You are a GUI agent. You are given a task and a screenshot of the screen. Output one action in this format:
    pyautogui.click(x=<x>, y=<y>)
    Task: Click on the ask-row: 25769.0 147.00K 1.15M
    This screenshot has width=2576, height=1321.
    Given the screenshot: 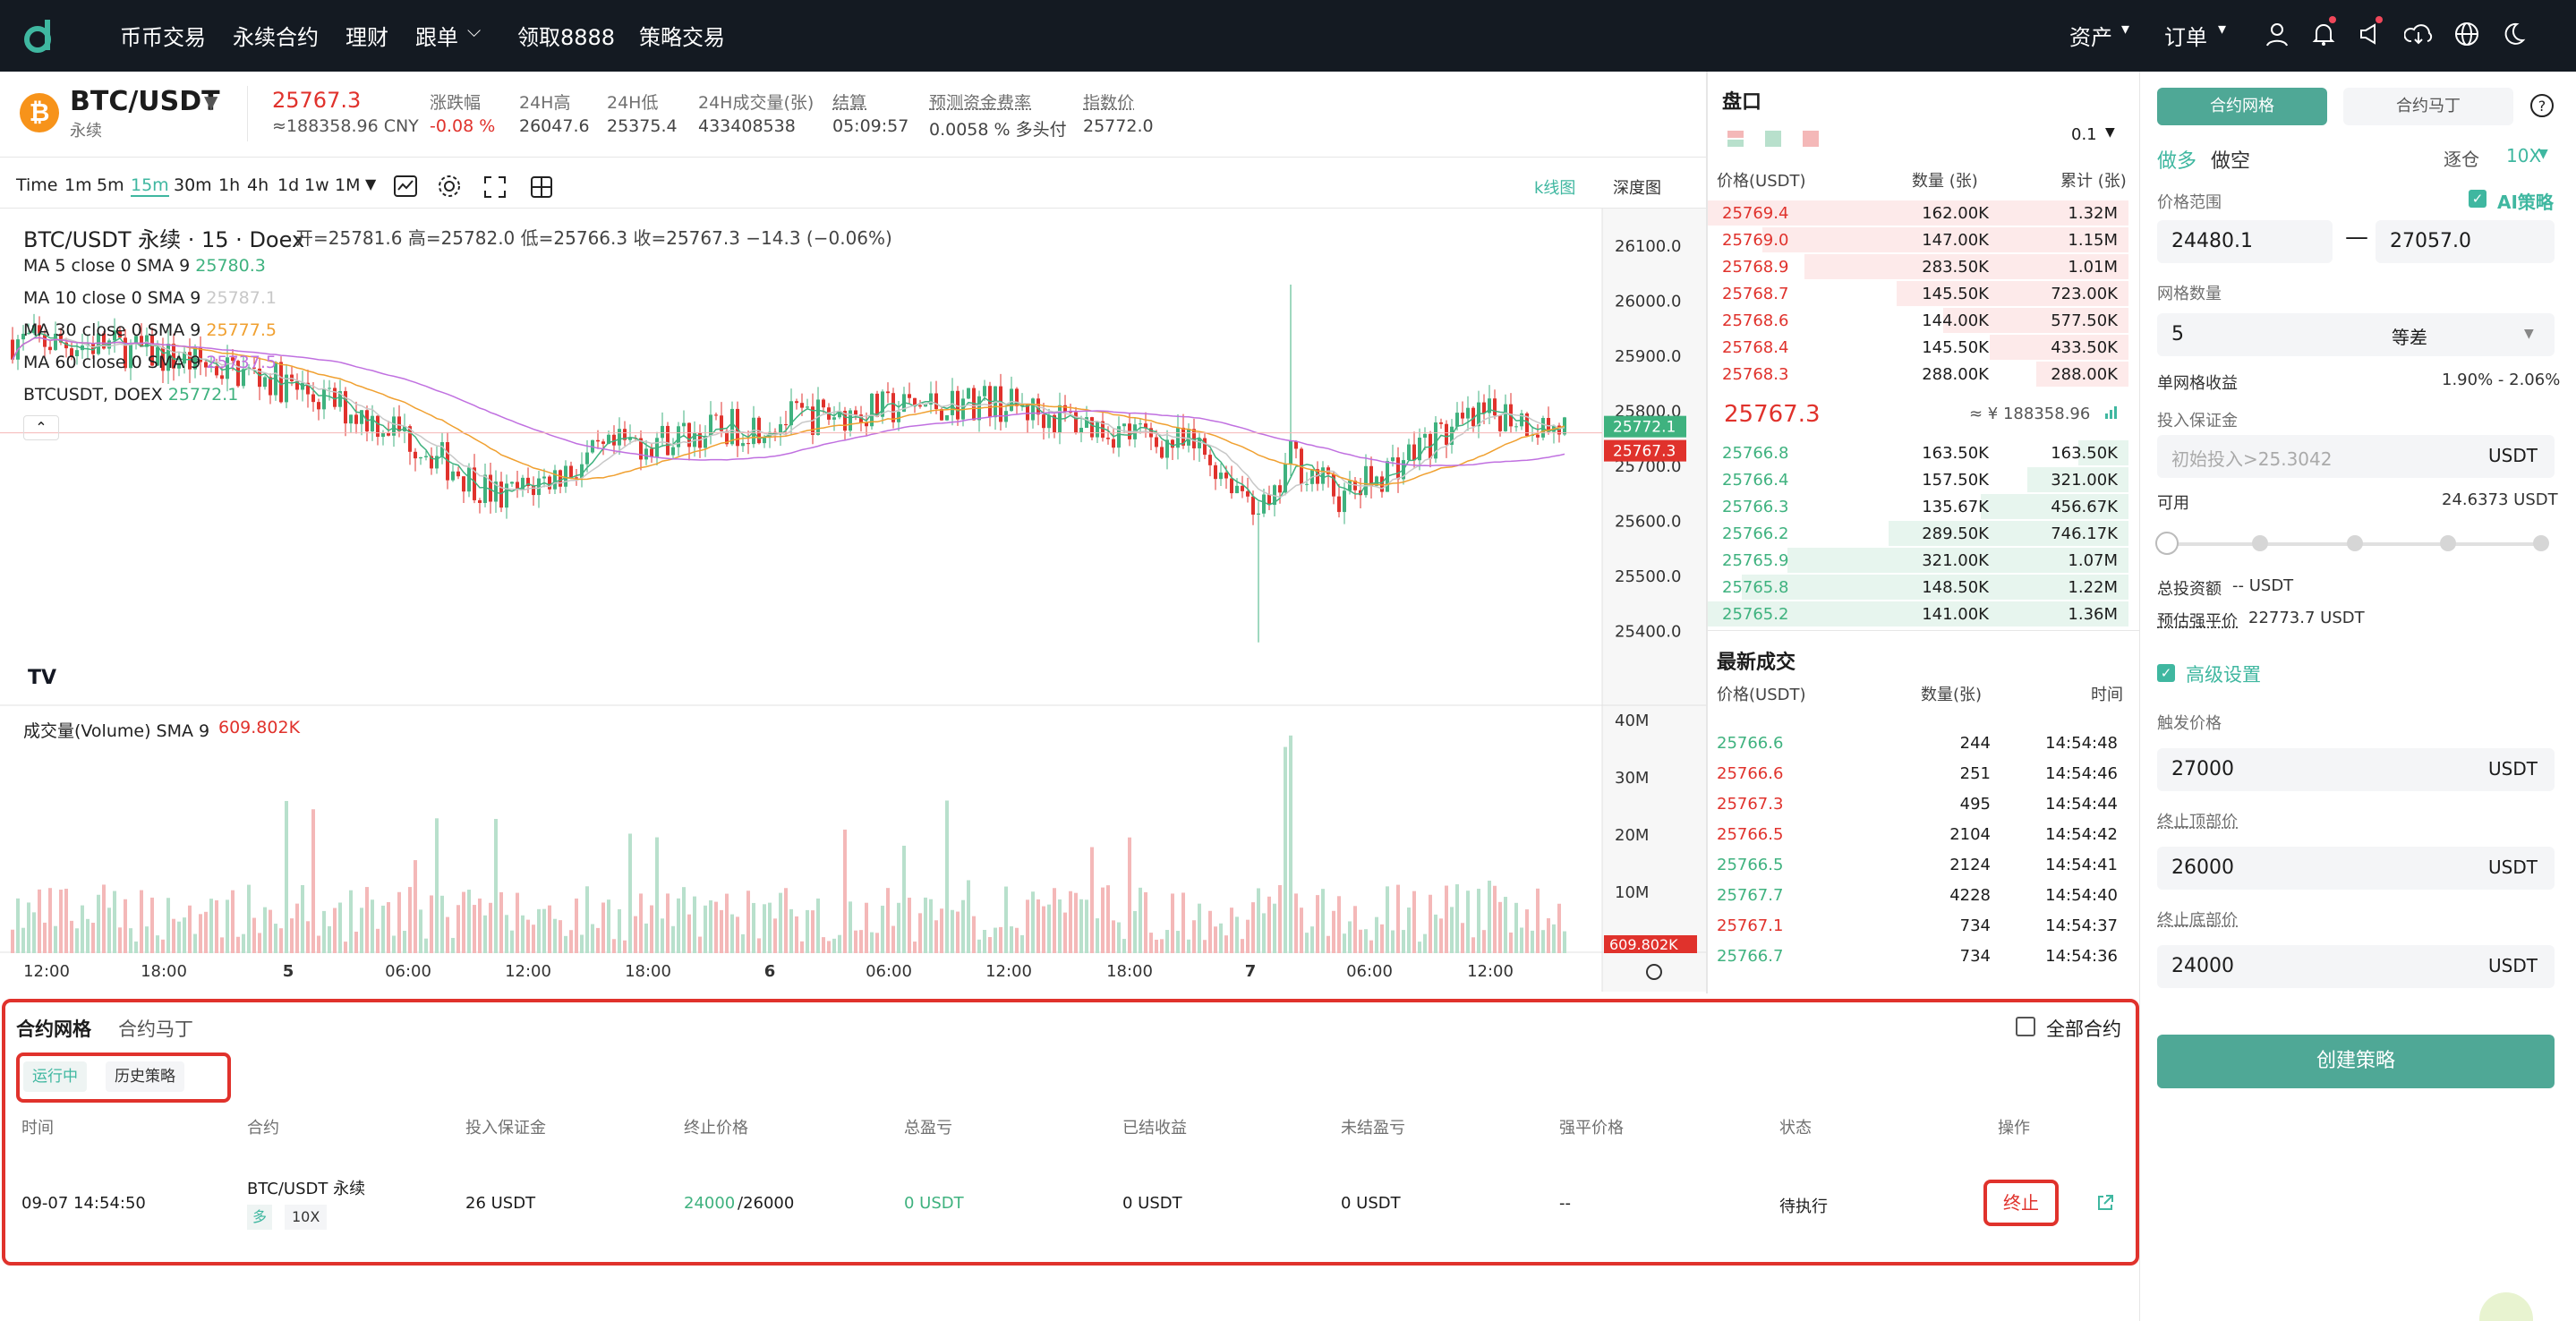 What is the action you would take?
    pyautogui.click(x=1918, y=241)
    